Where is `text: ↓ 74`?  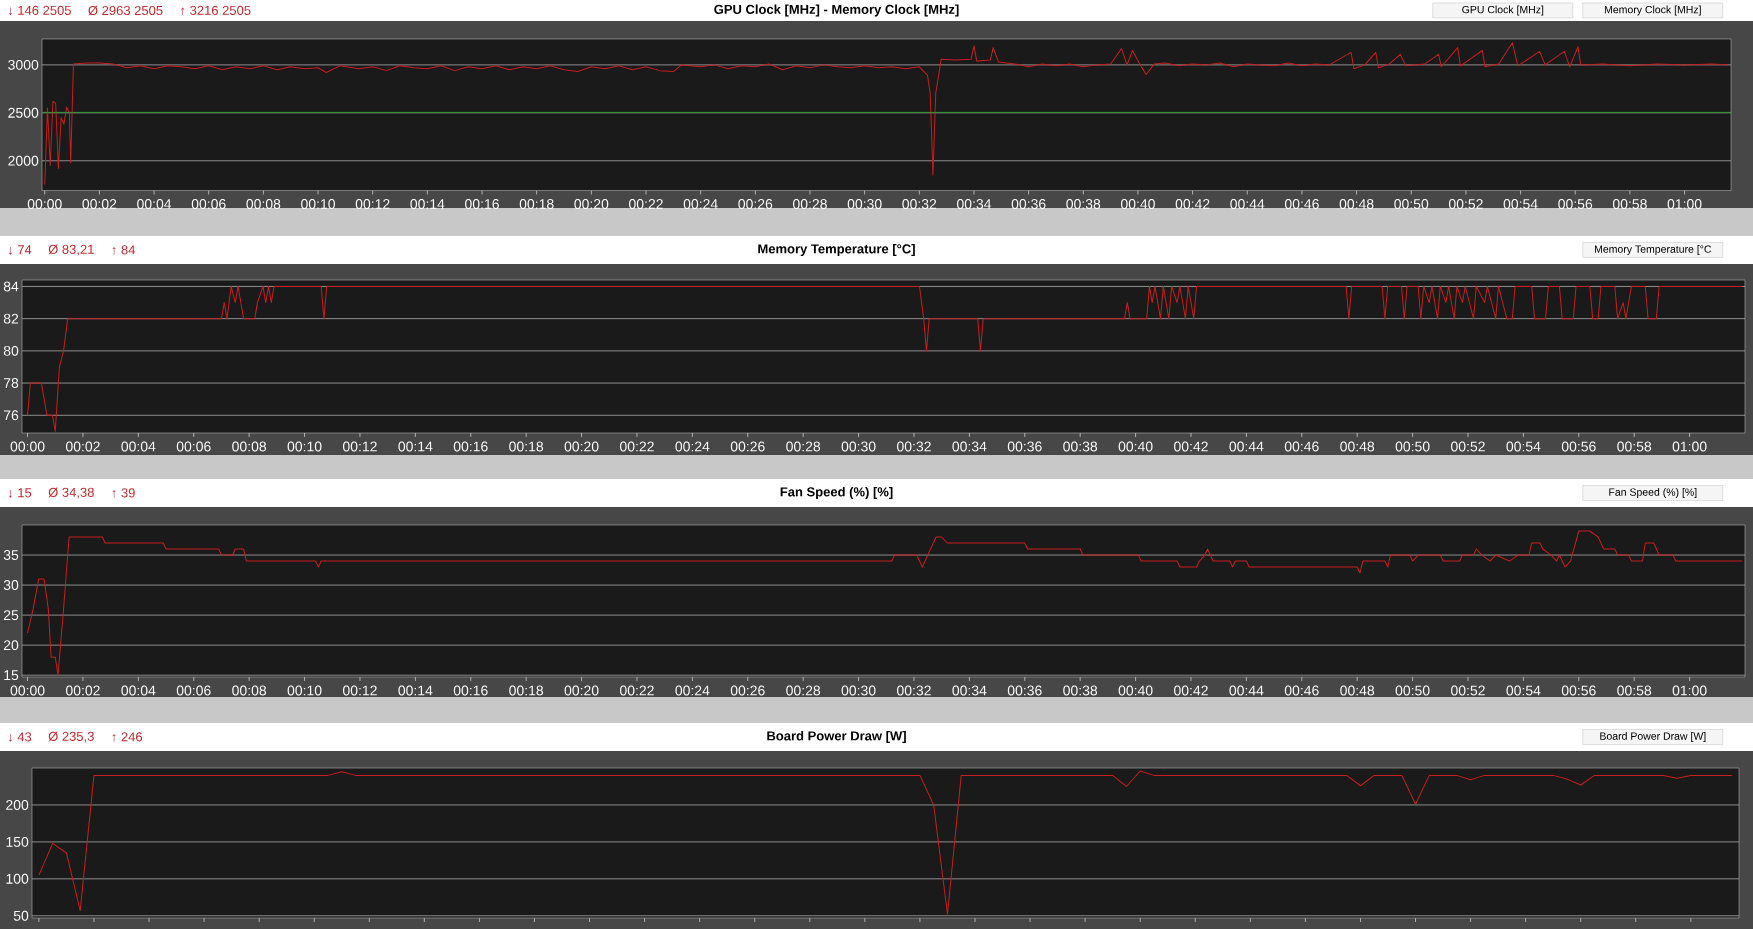
text: ↓ 74 is located at coordinates (20, 250).